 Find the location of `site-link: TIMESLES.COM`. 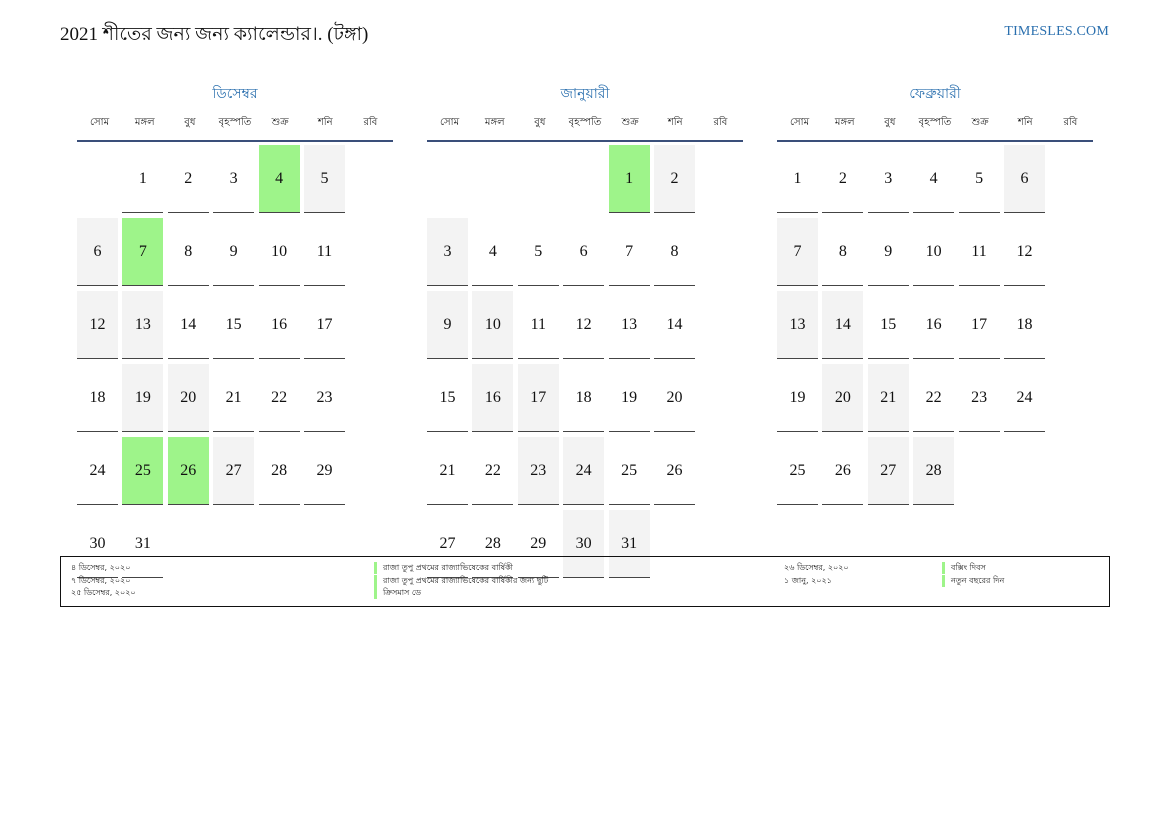

site-link: TIMESLES.COM is located at coordinates (1056, 31).